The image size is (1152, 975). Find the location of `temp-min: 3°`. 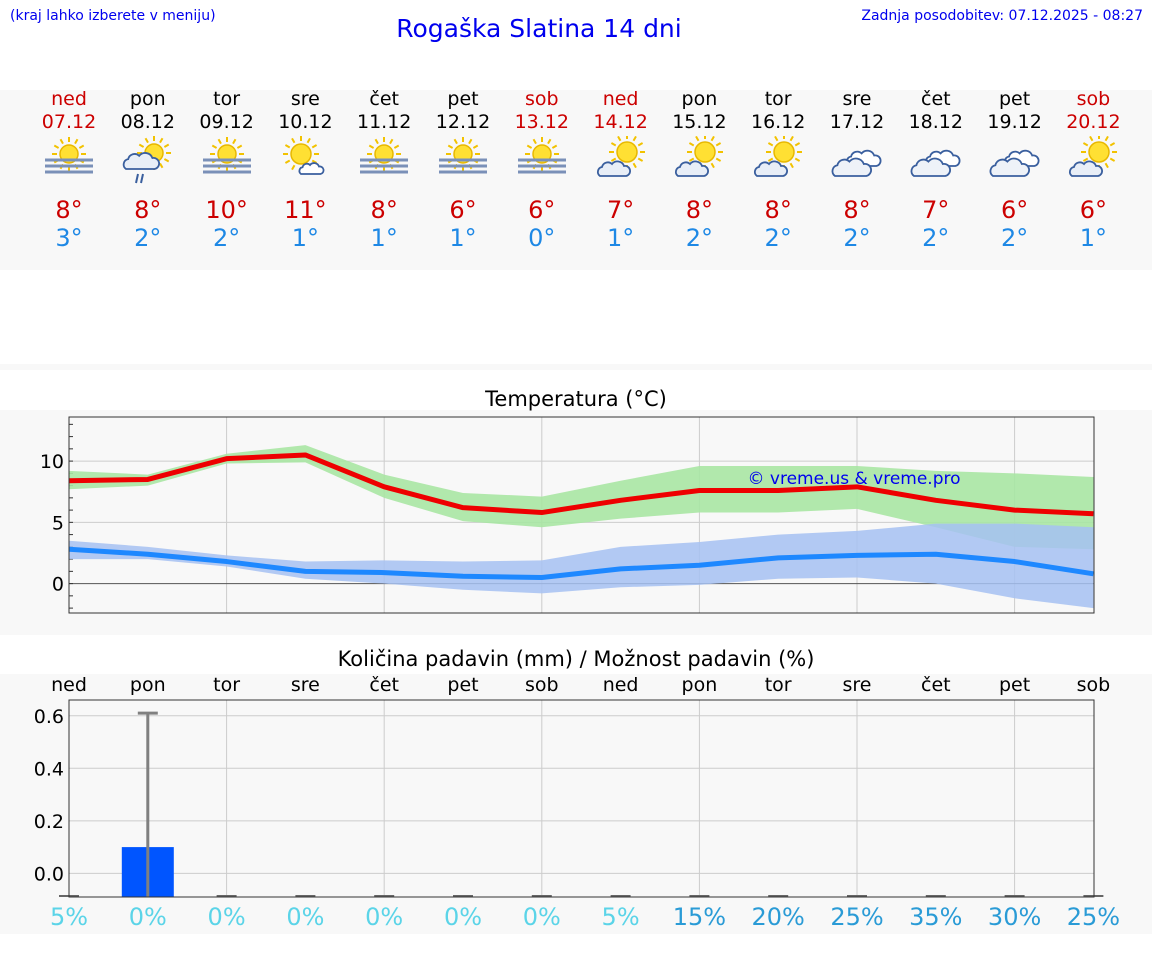

temp-min: 3° is located at coordinates (69, 238).